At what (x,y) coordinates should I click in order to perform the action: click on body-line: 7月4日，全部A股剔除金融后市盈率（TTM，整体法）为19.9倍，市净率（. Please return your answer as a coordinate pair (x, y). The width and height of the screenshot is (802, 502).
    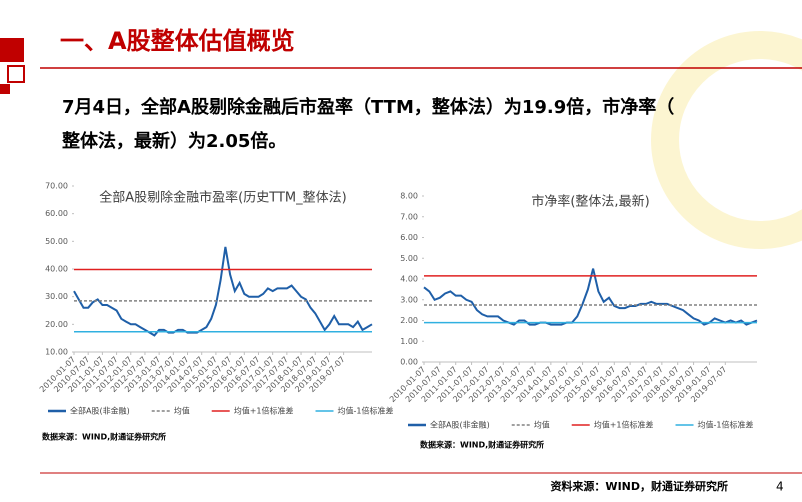
    Looking at the image, I should click on (368, 107).